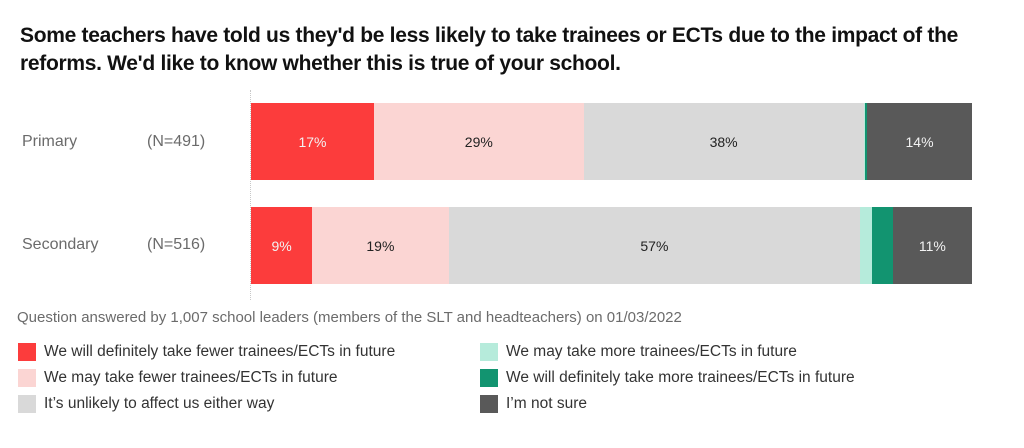 The height and width of the screenshot is (448, 1024). I want to click on row-n-secondary: (N=516), so click(176, 244).